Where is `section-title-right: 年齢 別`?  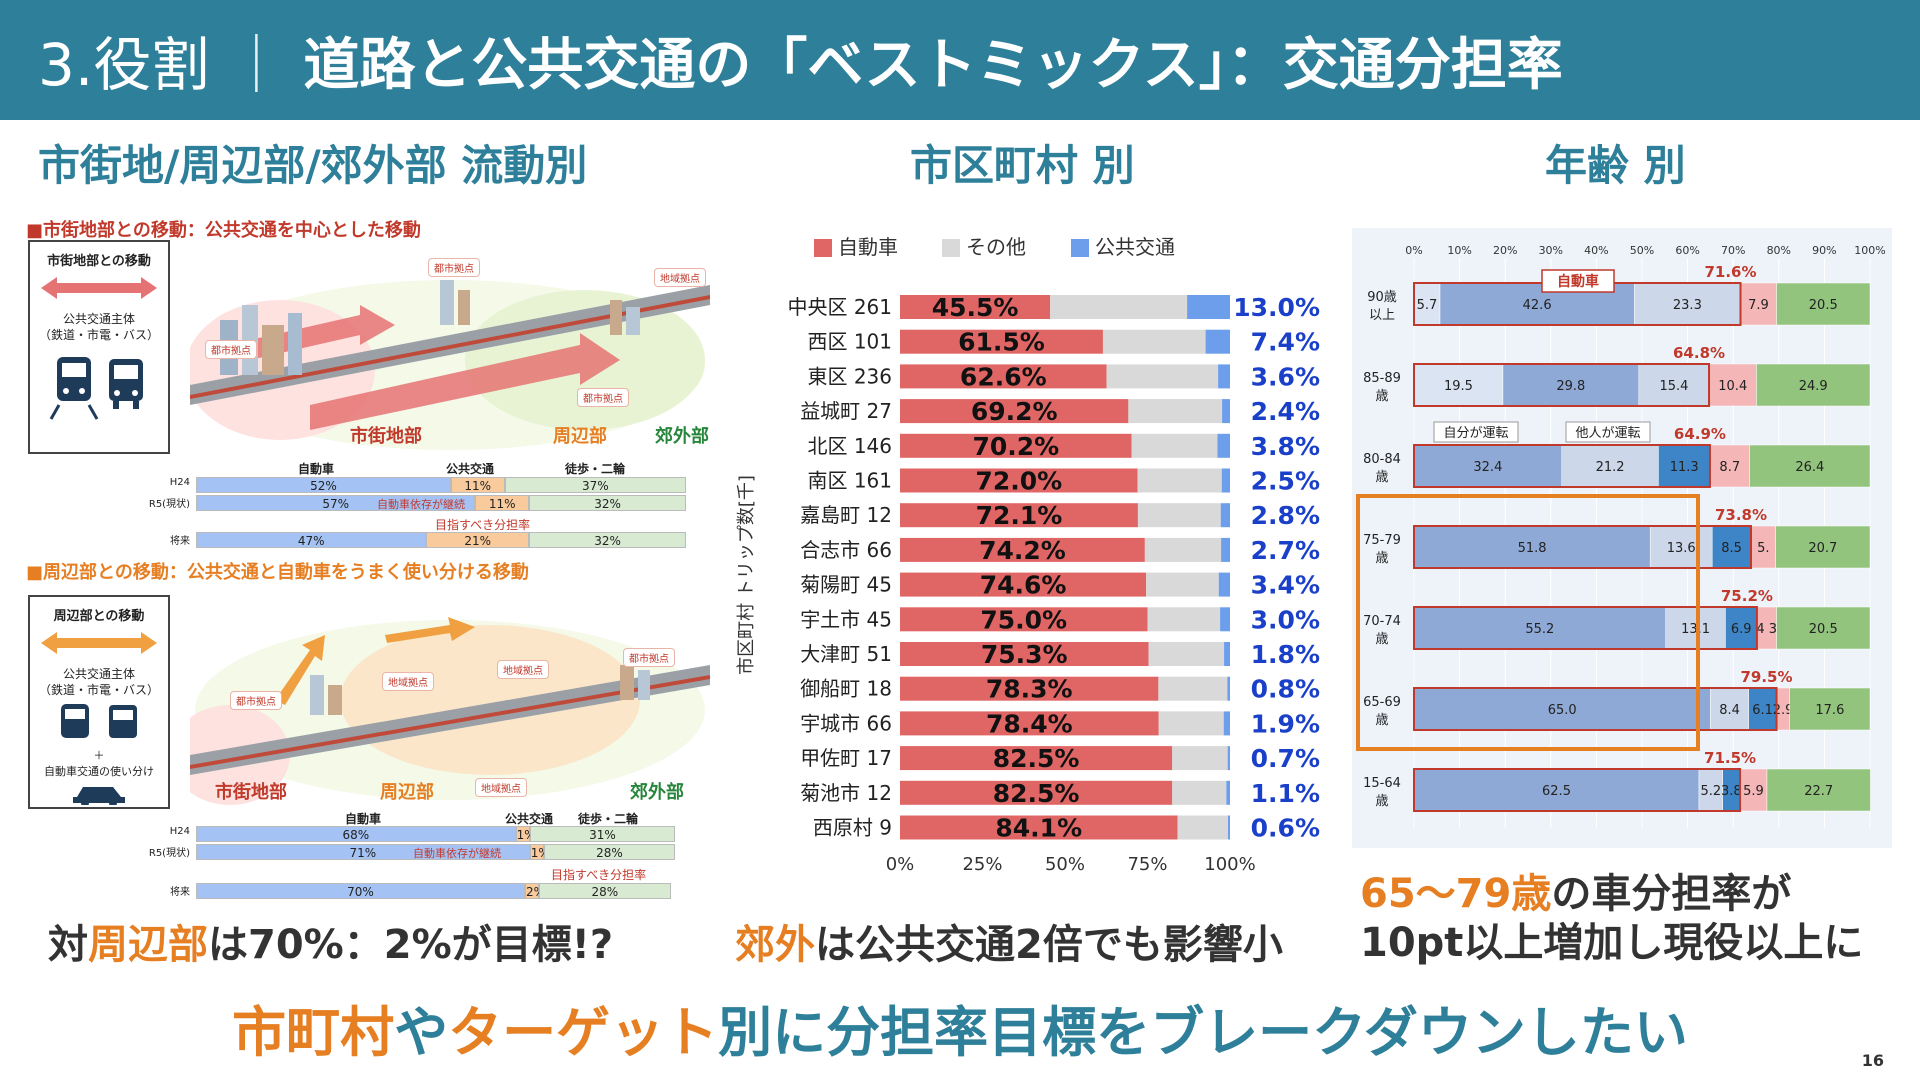 section-title-right: 年齢 別 is located at coordinates (1615, 165).